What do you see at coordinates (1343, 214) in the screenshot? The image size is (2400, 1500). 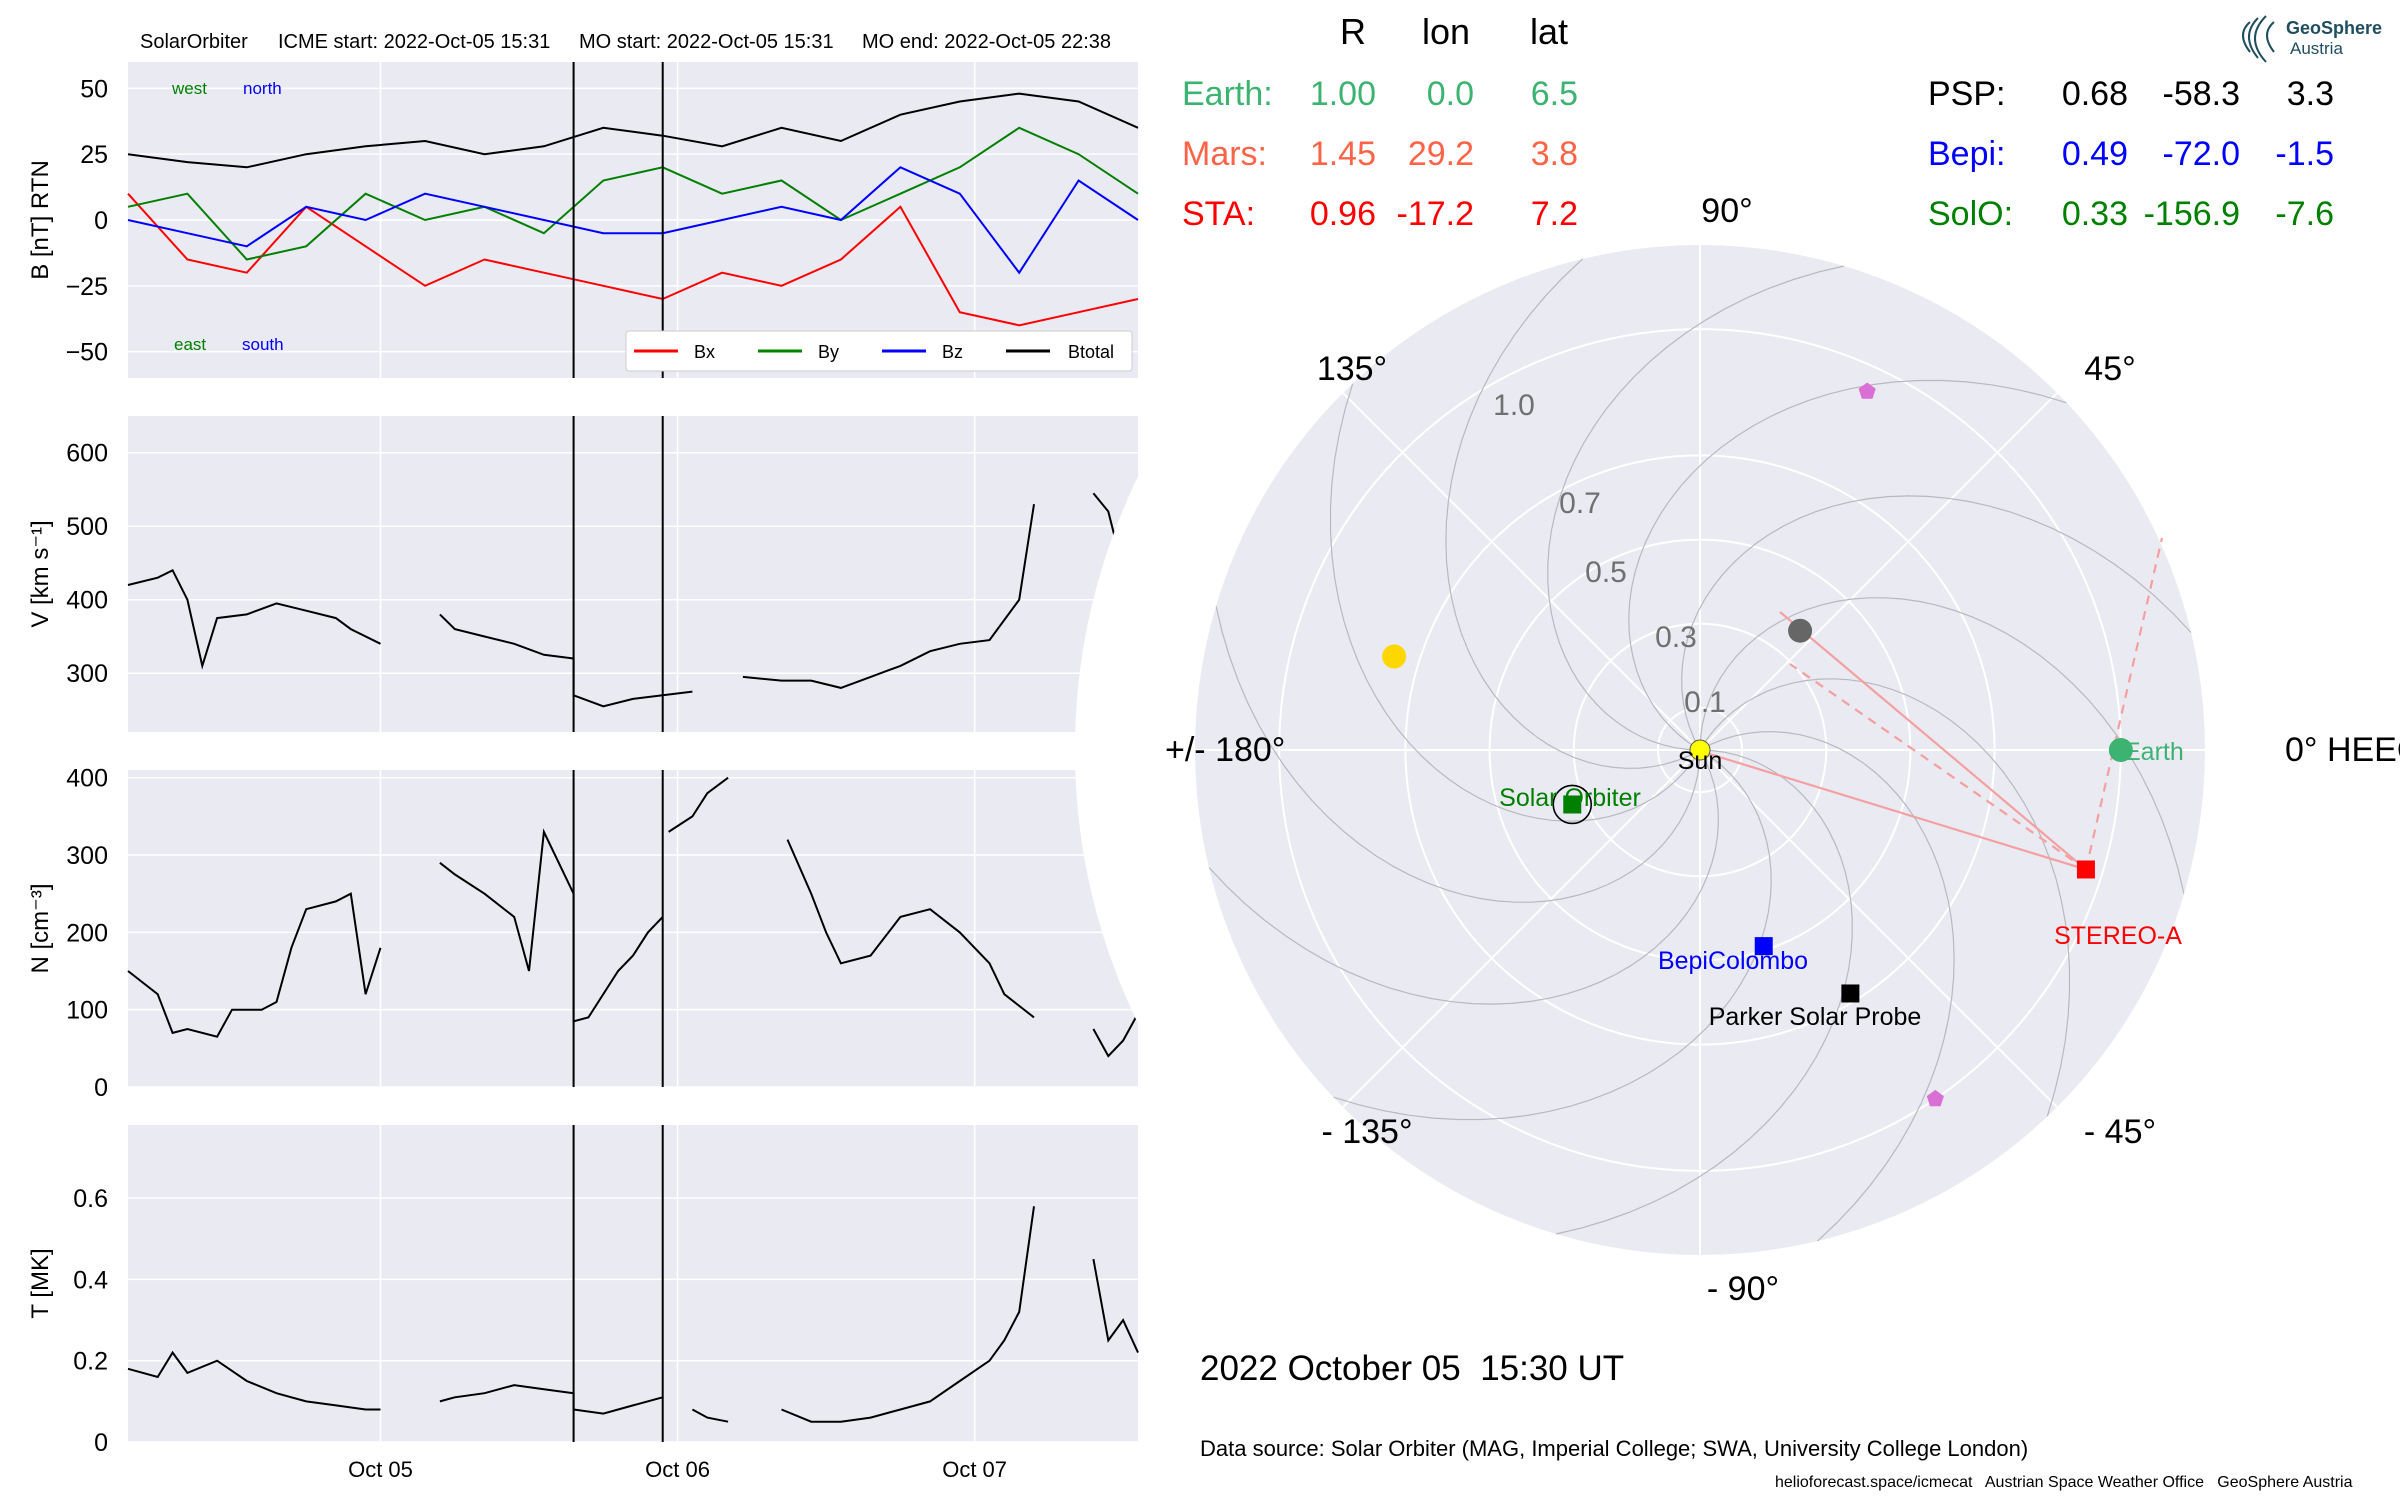 I see `table-r-value: 0.96` at bounding box center [1343, 214].